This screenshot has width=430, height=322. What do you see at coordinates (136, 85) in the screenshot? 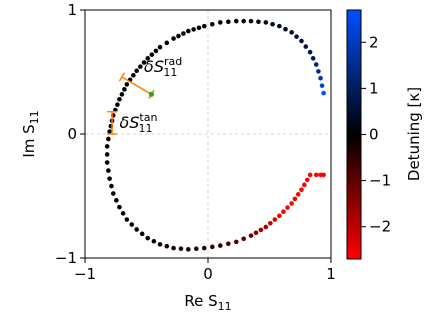
I see `bracket-rad` at bounding box center [136, 85].